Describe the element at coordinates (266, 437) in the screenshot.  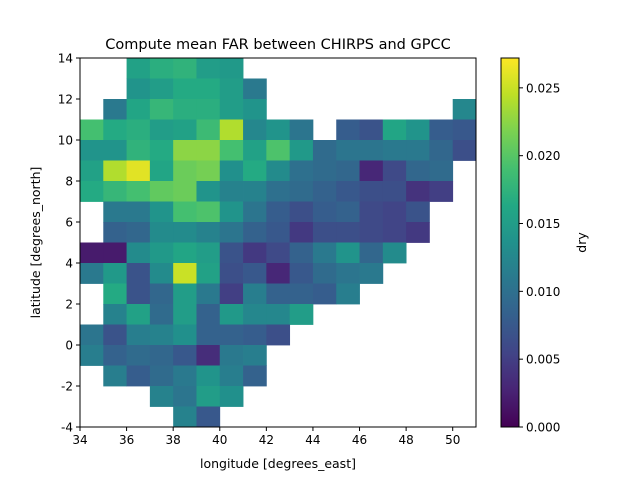
I see `x-axis-ticks: 34 36 38 40 42 44 46 48 50` at that location.